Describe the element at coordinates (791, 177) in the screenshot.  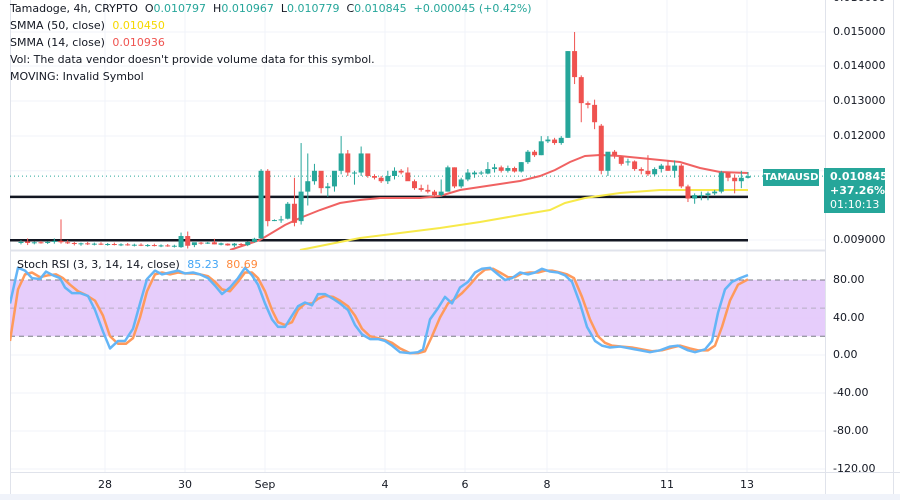
I see `symbol-price-label: TAMAUSD` at that location.